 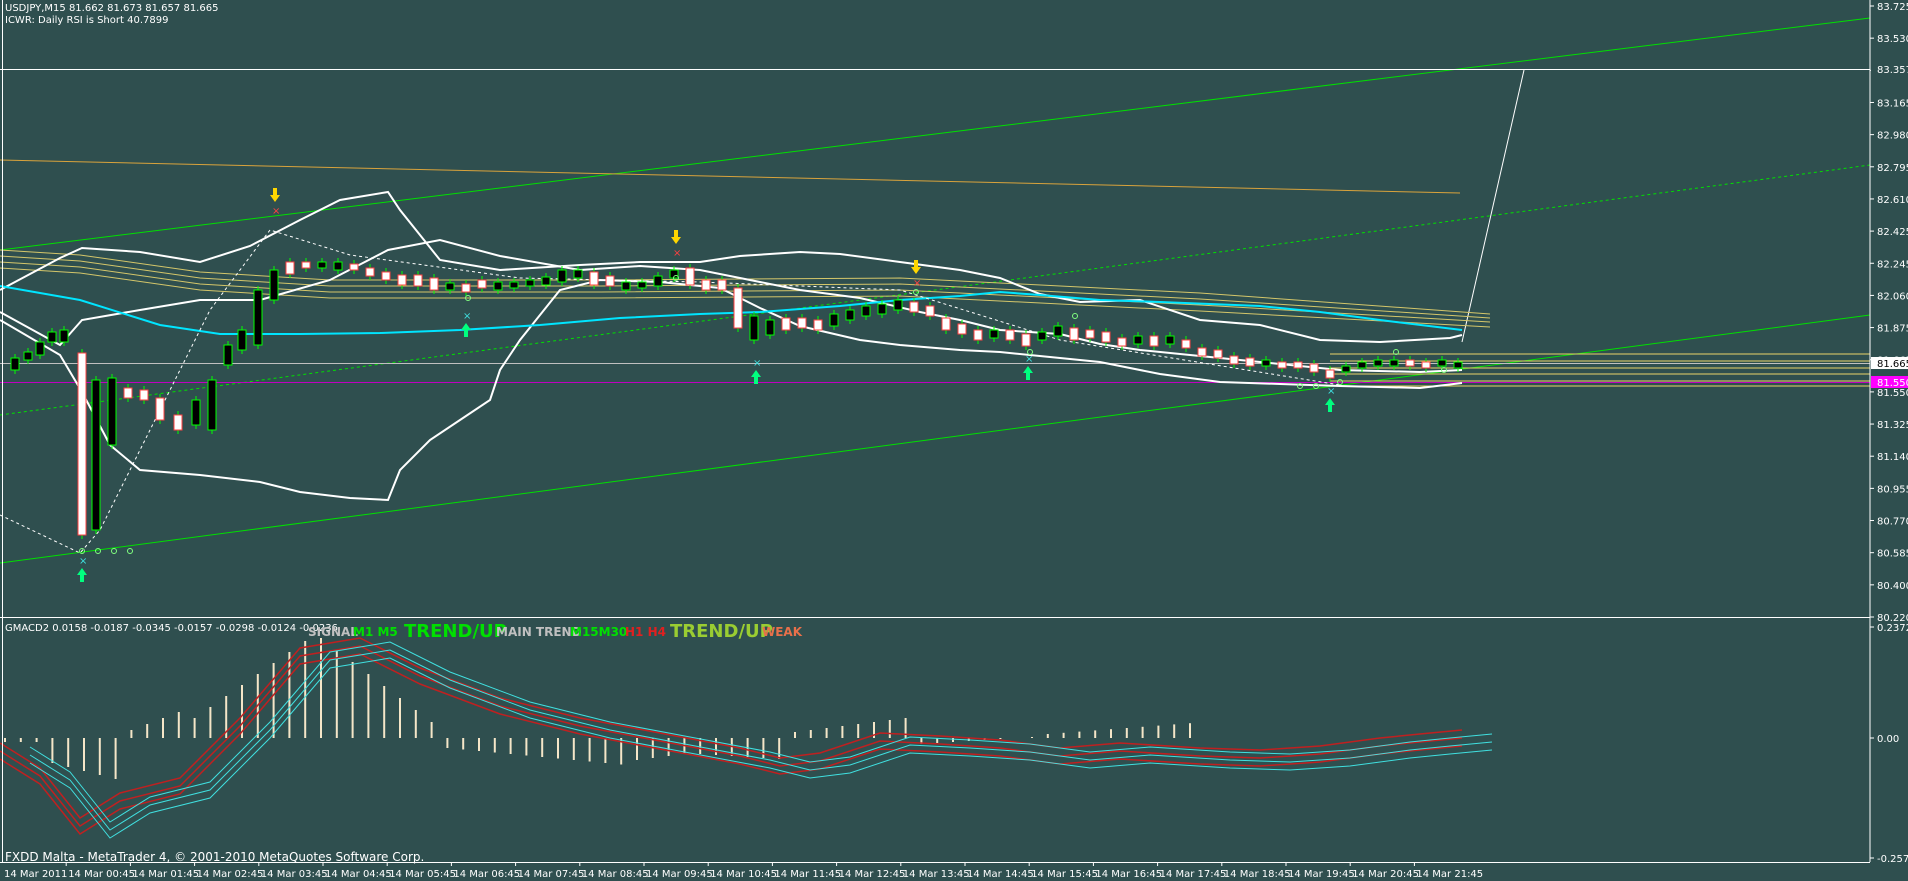 I want to click on current-price-label-text: 81.665, so click(x=1892, y=364).